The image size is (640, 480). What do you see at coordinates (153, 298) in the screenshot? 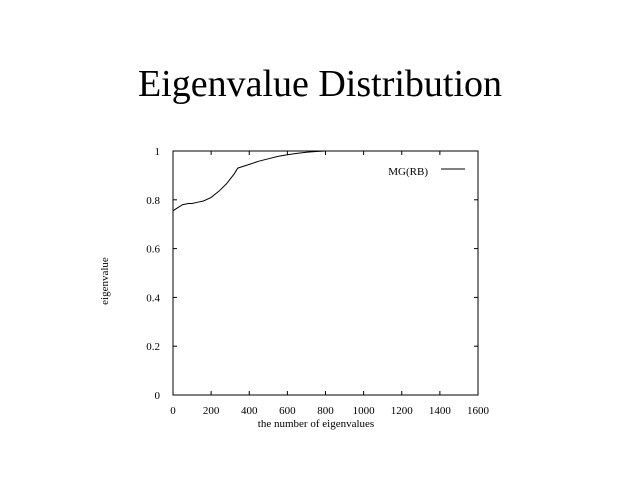
I see `y-tick-label: 0.4` at bounding box center [153, 298].